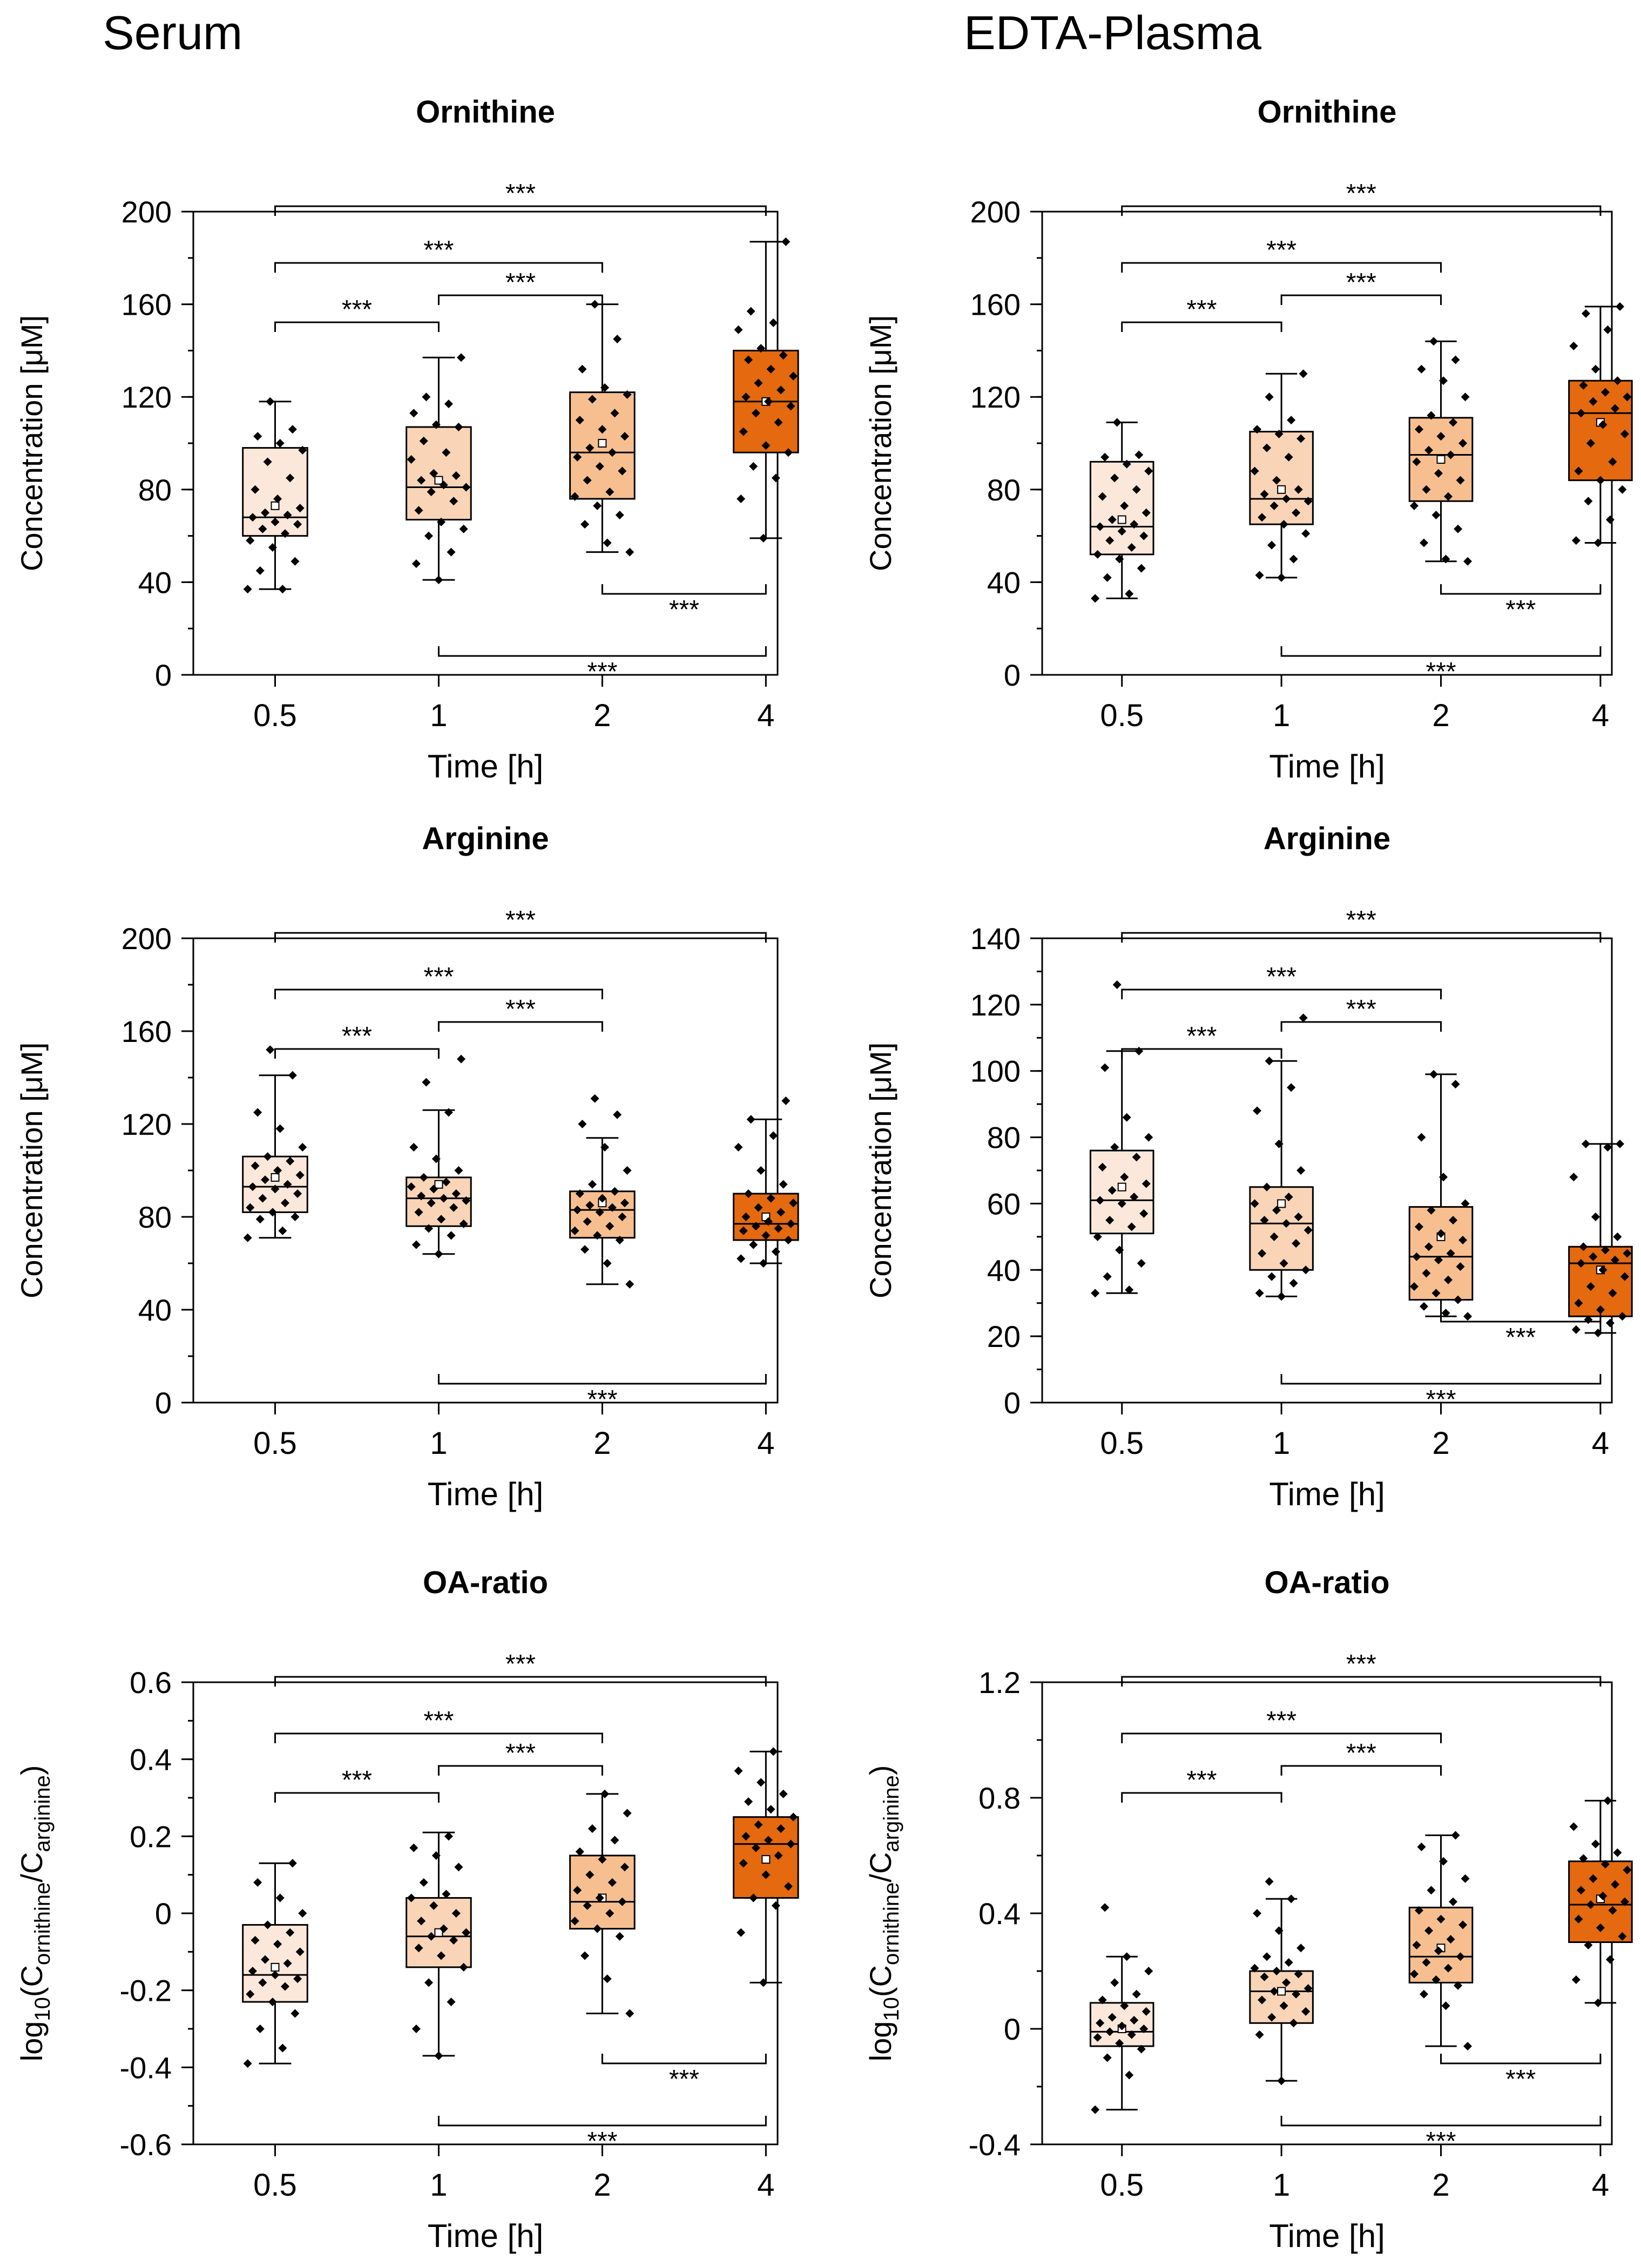  I want to click on sig-bracket-0.5-2: ***, so click(1282, 255).